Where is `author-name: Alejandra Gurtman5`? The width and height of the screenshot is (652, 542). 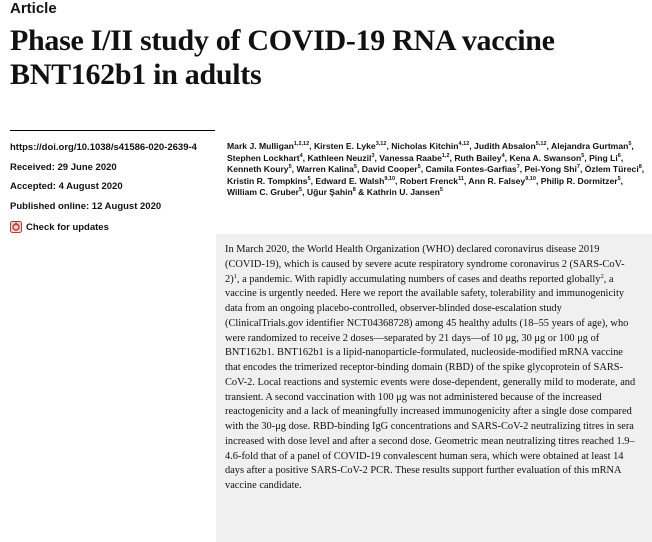
author-name: Alejandra Gurtman5 is located at coordinates (591, 146).